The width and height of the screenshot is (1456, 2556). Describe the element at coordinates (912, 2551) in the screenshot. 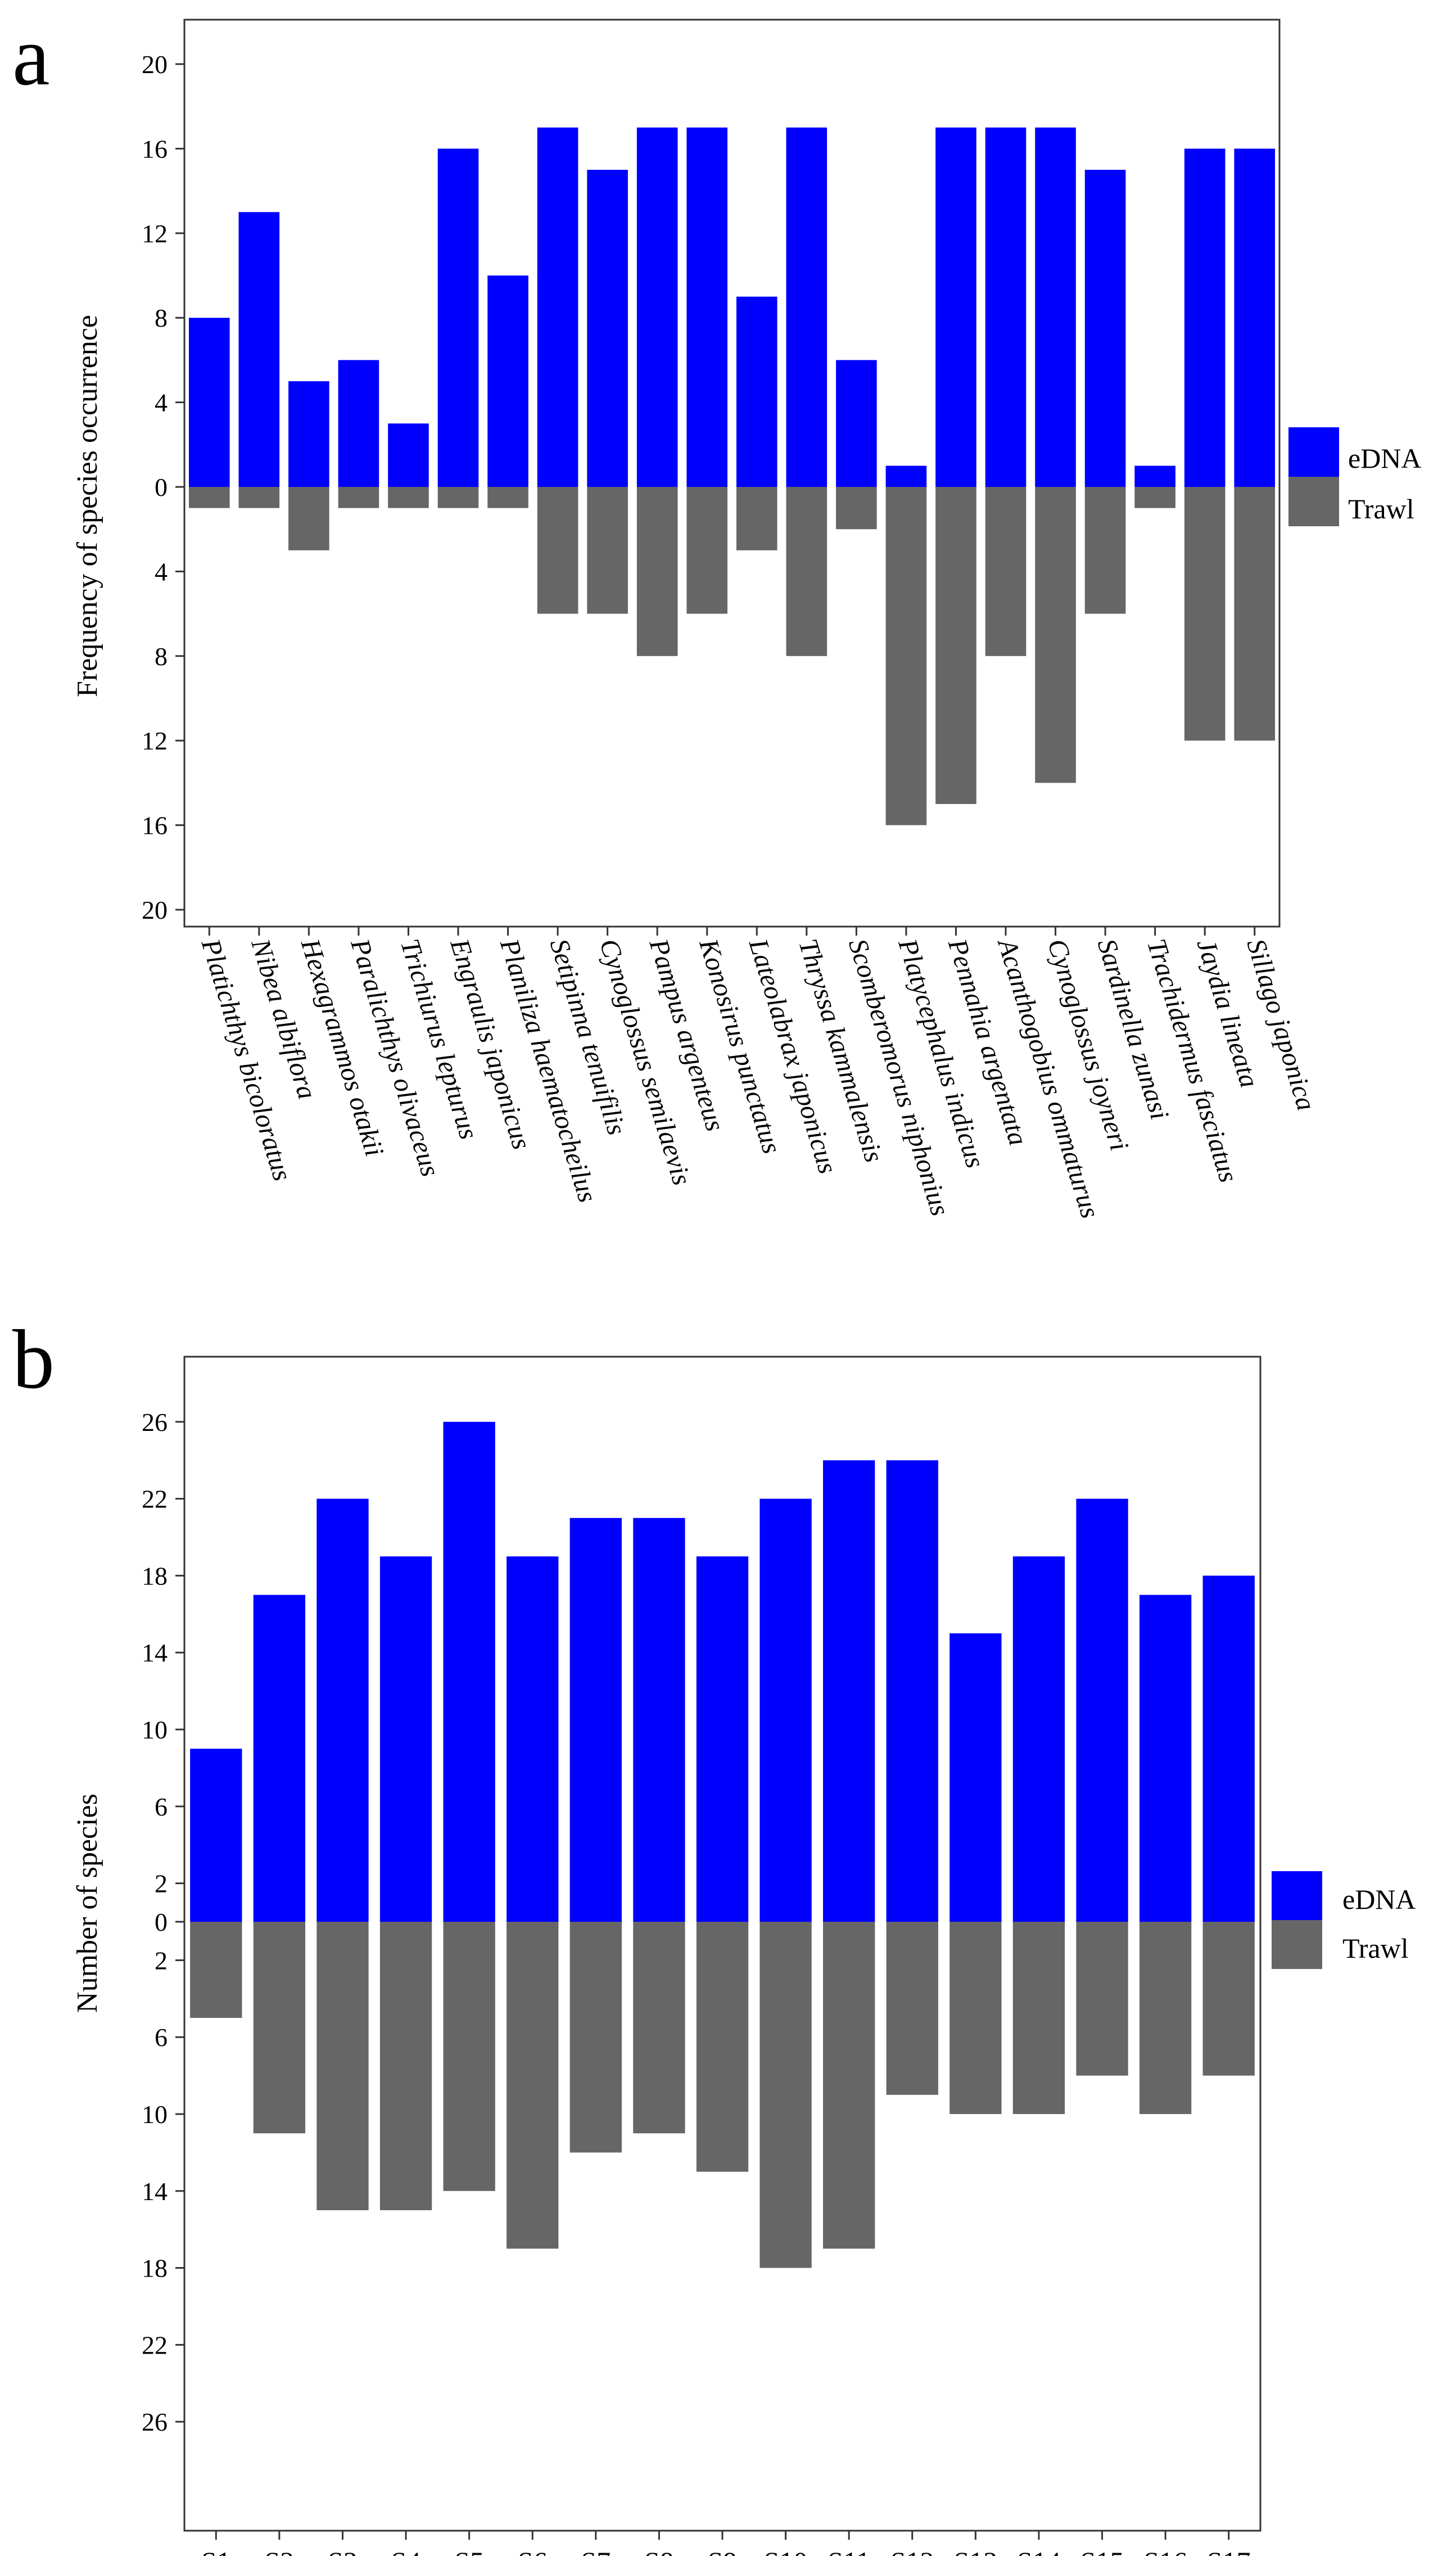

I see `site-label: S12` at that location.